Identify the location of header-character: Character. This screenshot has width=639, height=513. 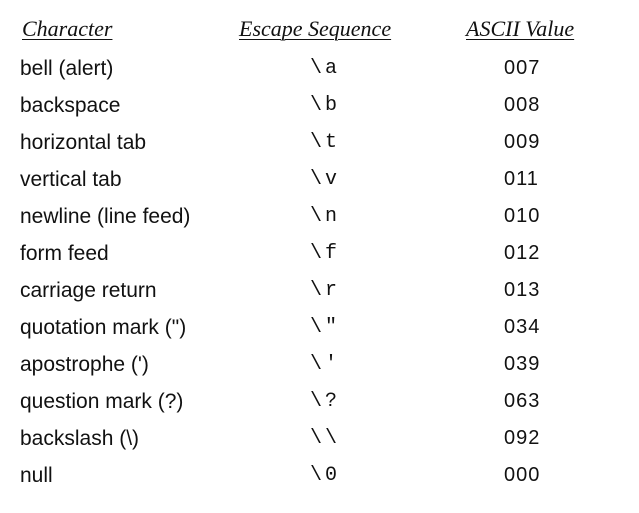
(67, 28).